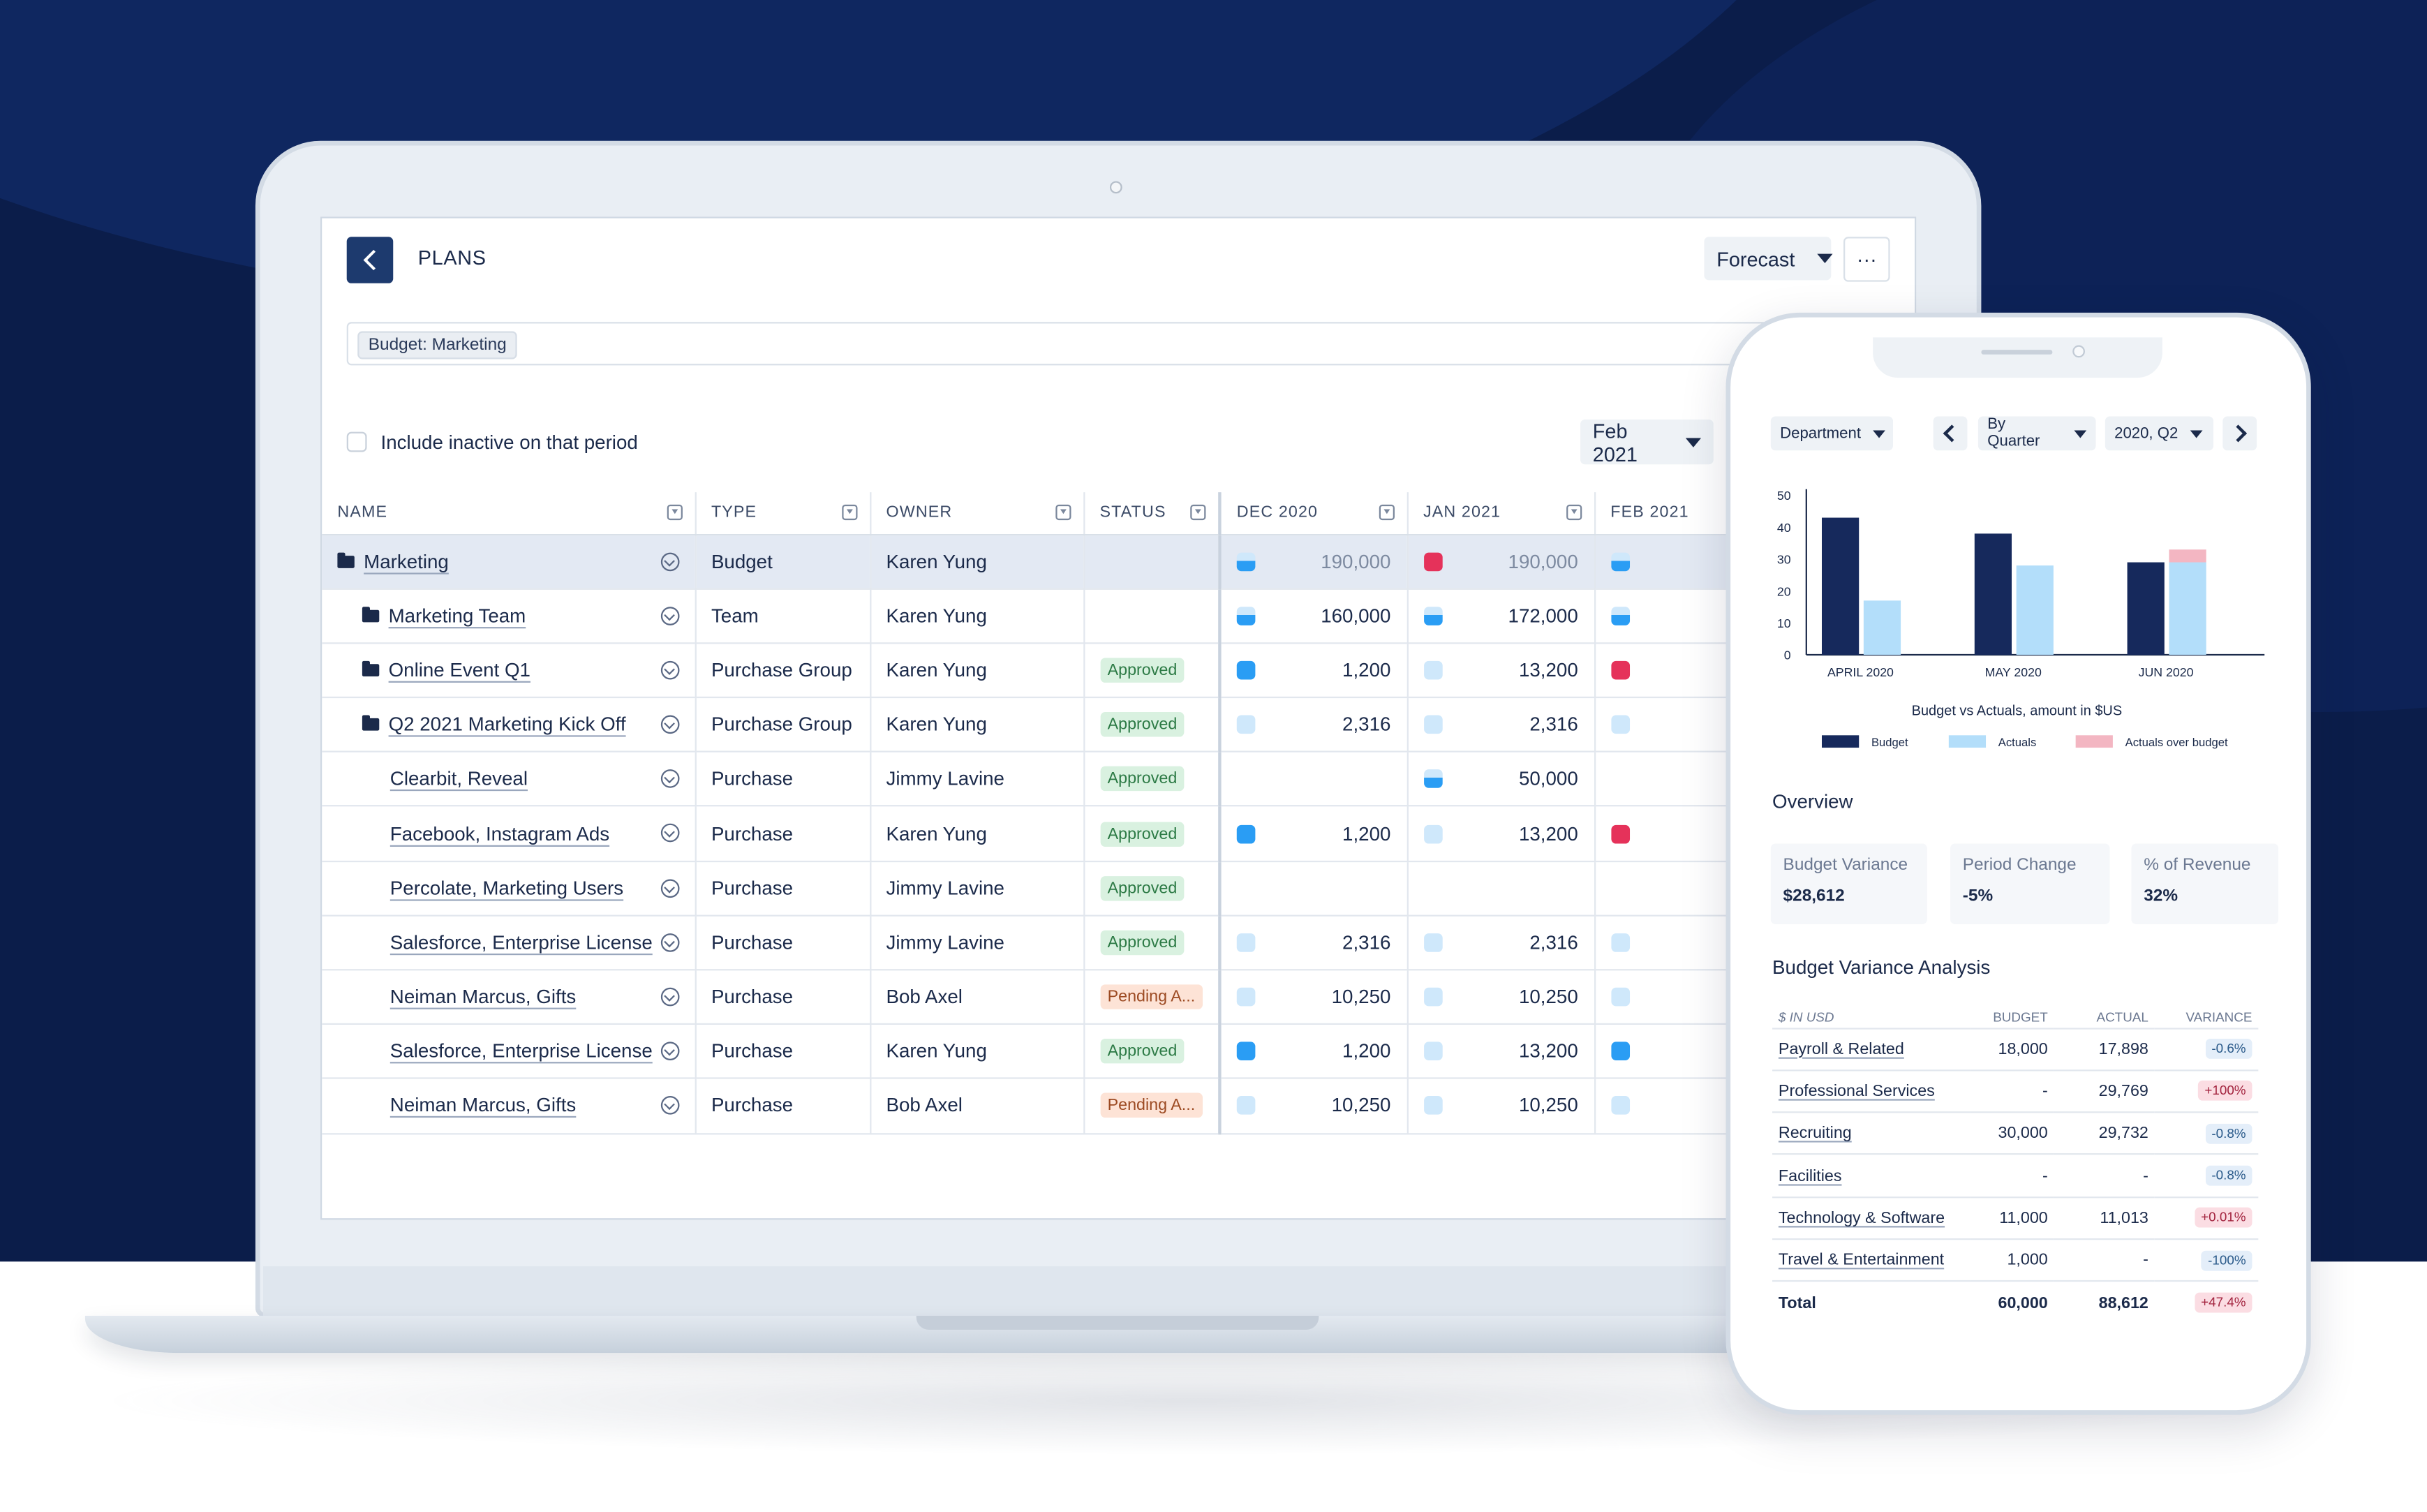  Describe the element at coordinates (457, 616) in the screenshot. I see `plan-name-link: Marketing Team` at that location.